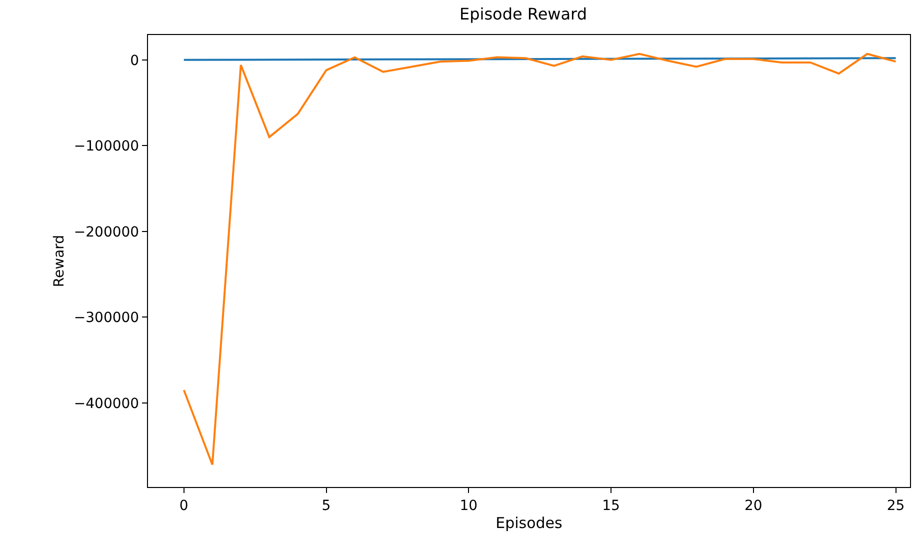  I want to click on y-tick-label: −400000, so click(107, 404).